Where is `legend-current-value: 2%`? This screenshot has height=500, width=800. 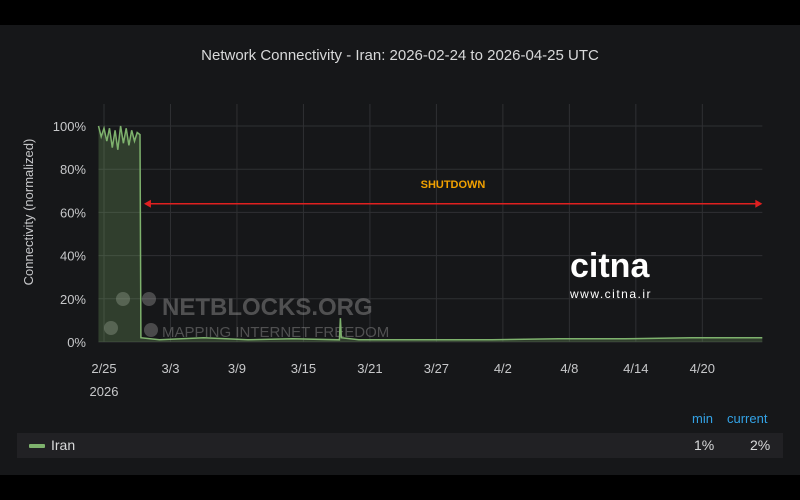
legend-current-value: 2% is located at coordinates (760, 445).